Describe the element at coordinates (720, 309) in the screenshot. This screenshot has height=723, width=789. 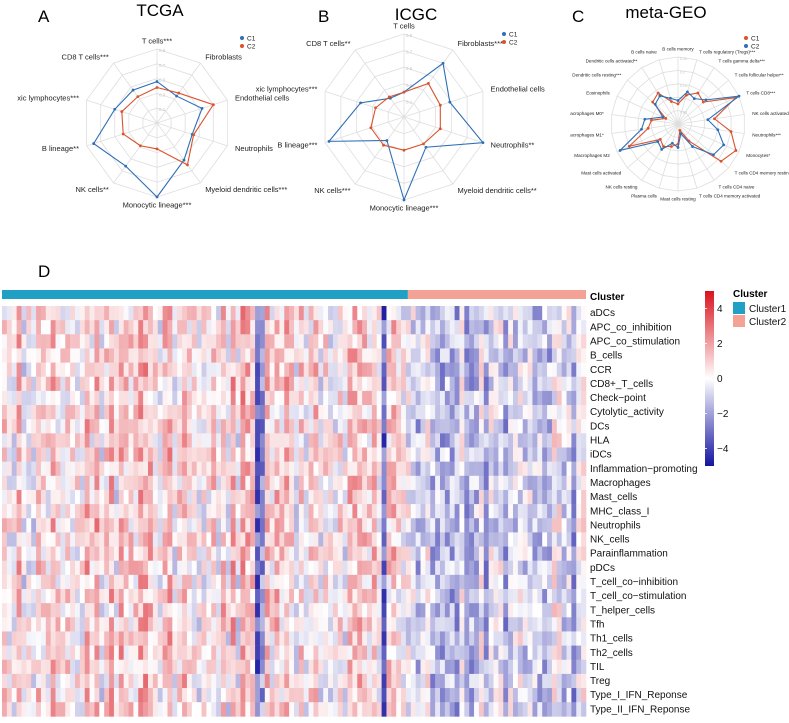
I see `colorbar-tick-label: 4` at that location.